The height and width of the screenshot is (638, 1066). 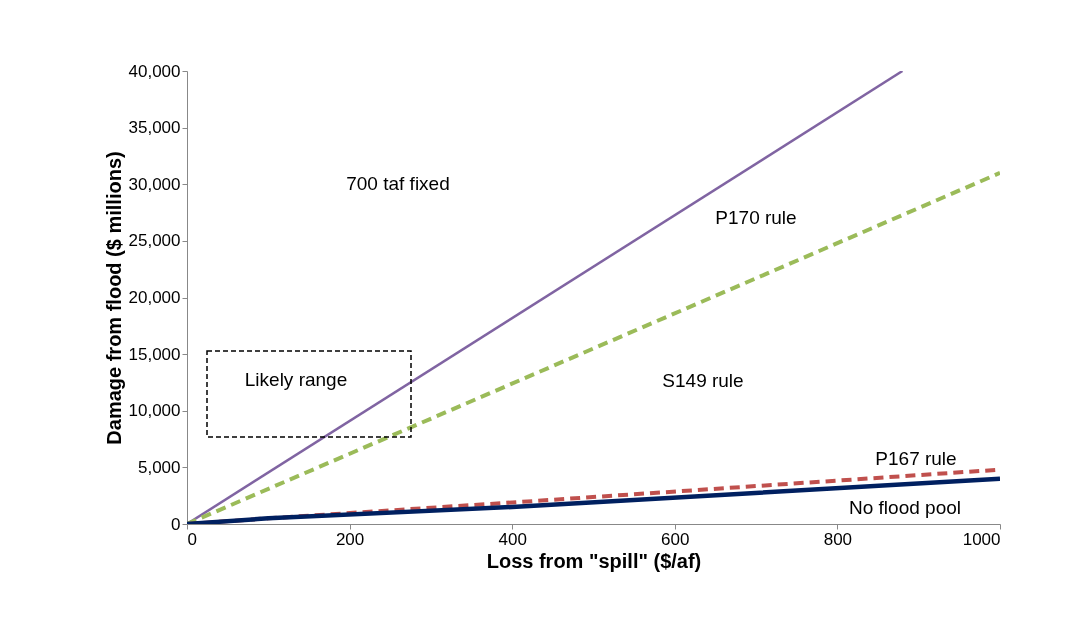 I want to click on y-axis-title: Damage from flood ($ millions), so click(x=113, y=298).